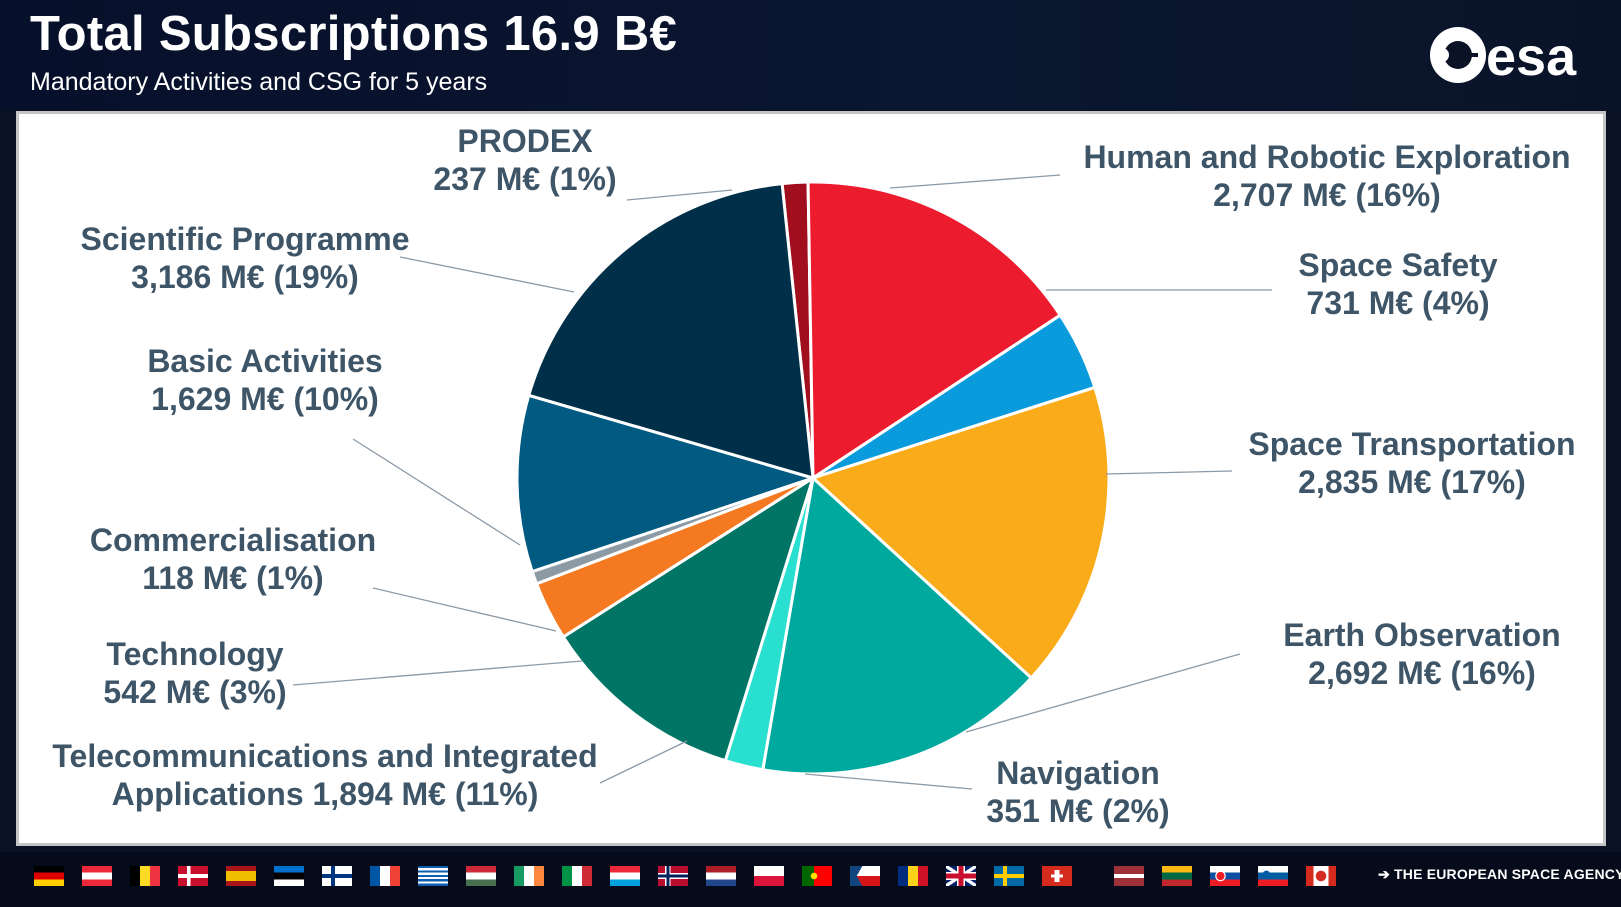 This screenshot has width=1621, height=907. I want to click on flag-belgium, so click(145, 876).